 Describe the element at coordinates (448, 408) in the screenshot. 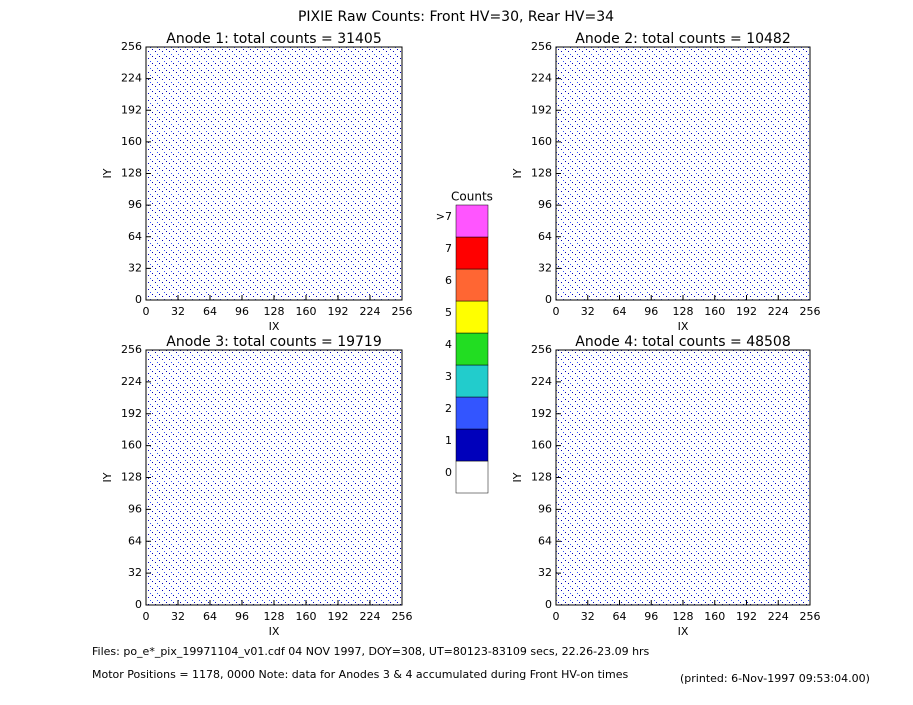

I see `colorbar-label: 2` at that location.